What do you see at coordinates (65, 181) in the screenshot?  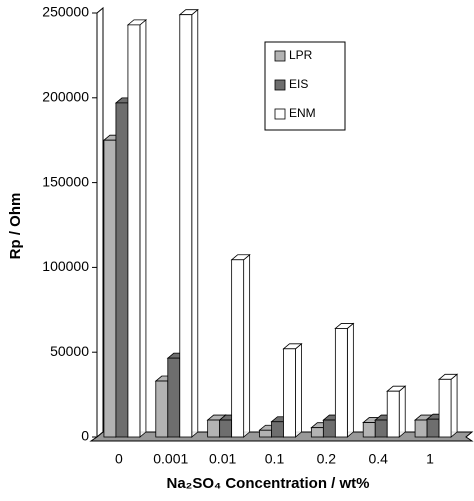 I see `y-tick-label: 150000` at bounding box center [65, 181].